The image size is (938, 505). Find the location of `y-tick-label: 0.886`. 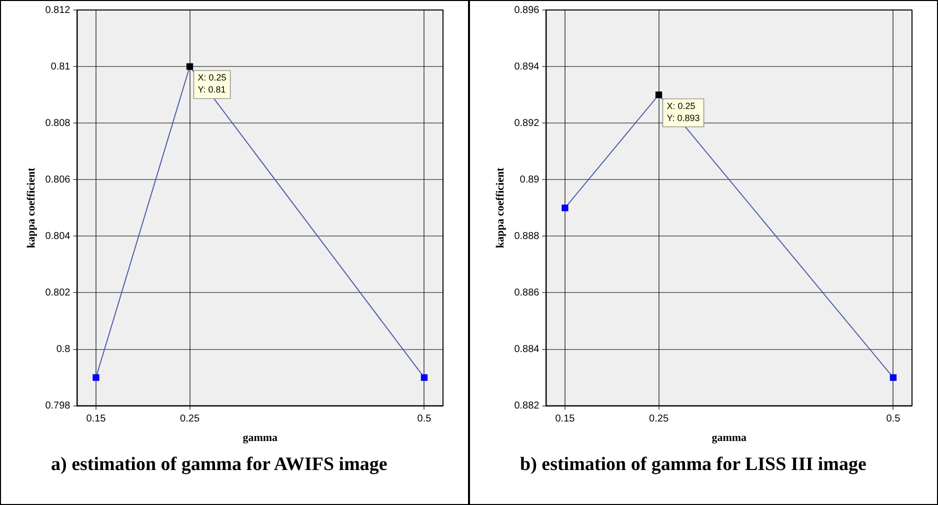

y-tick-label: 0.886 is located at coordinates (527, 292).